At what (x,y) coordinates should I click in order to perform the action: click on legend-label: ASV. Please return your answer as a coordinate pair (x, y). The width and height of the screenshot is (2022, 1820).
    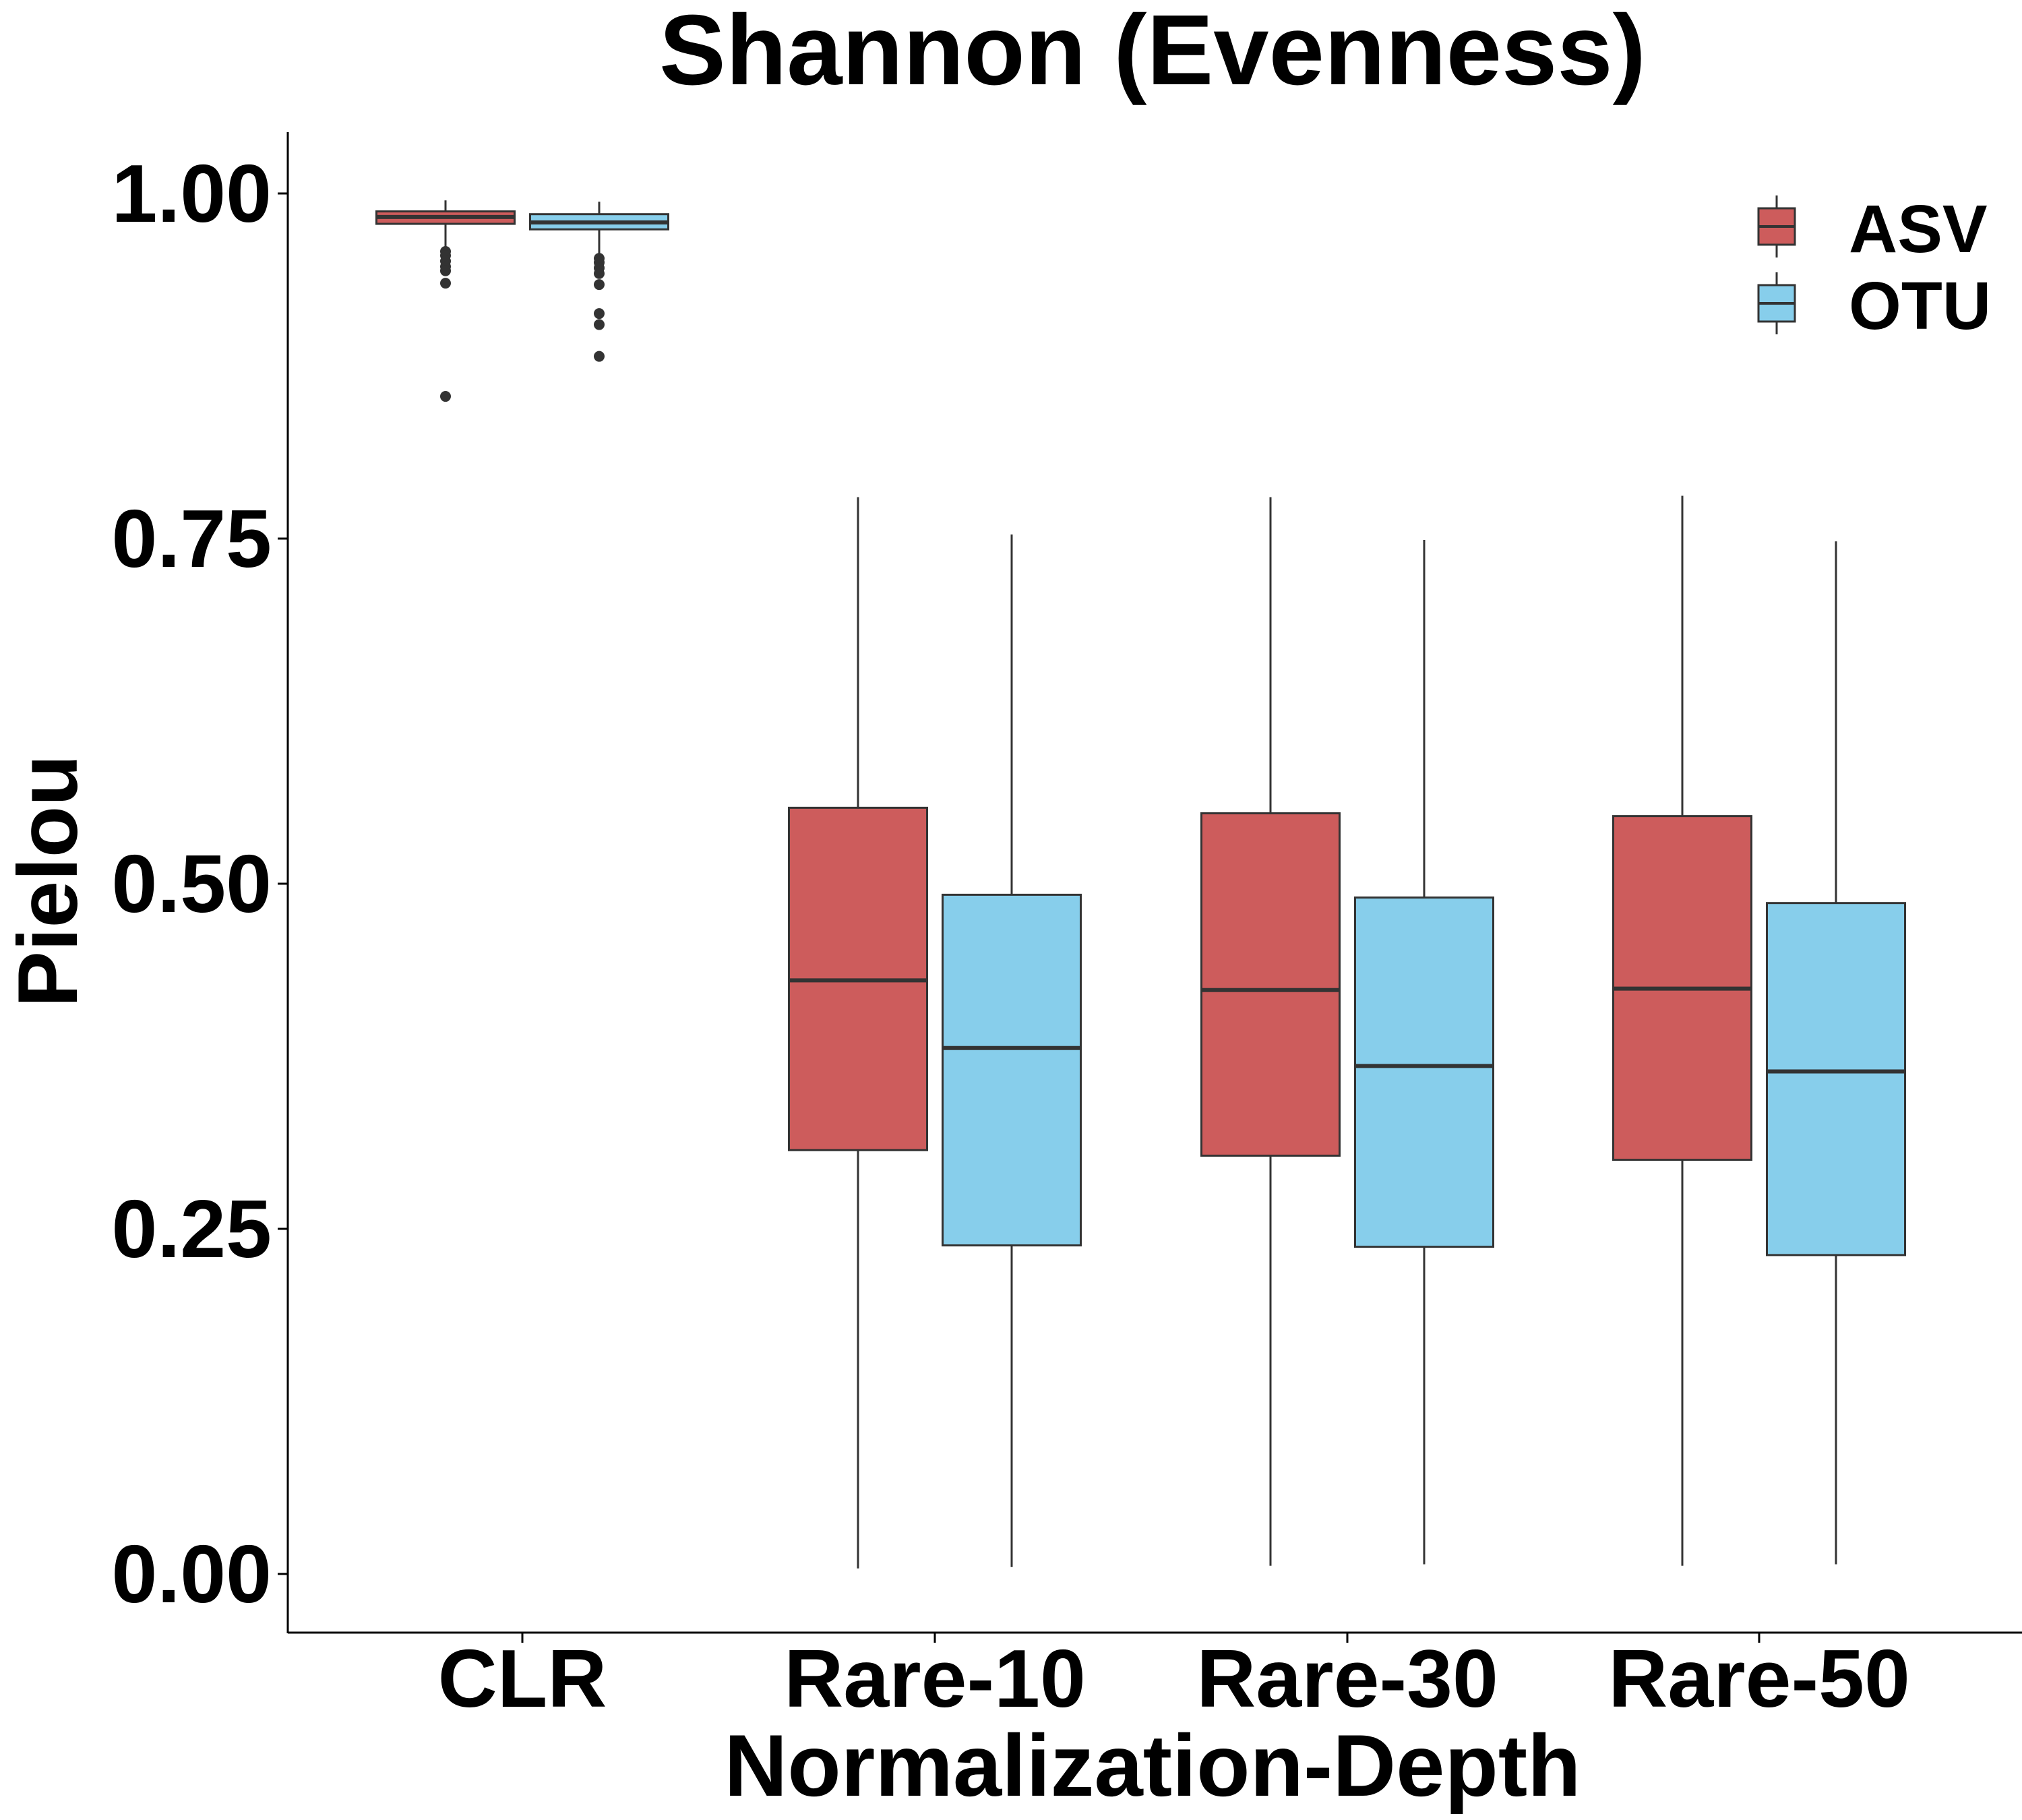
    Looking at the image, I should click on (1918, 229).